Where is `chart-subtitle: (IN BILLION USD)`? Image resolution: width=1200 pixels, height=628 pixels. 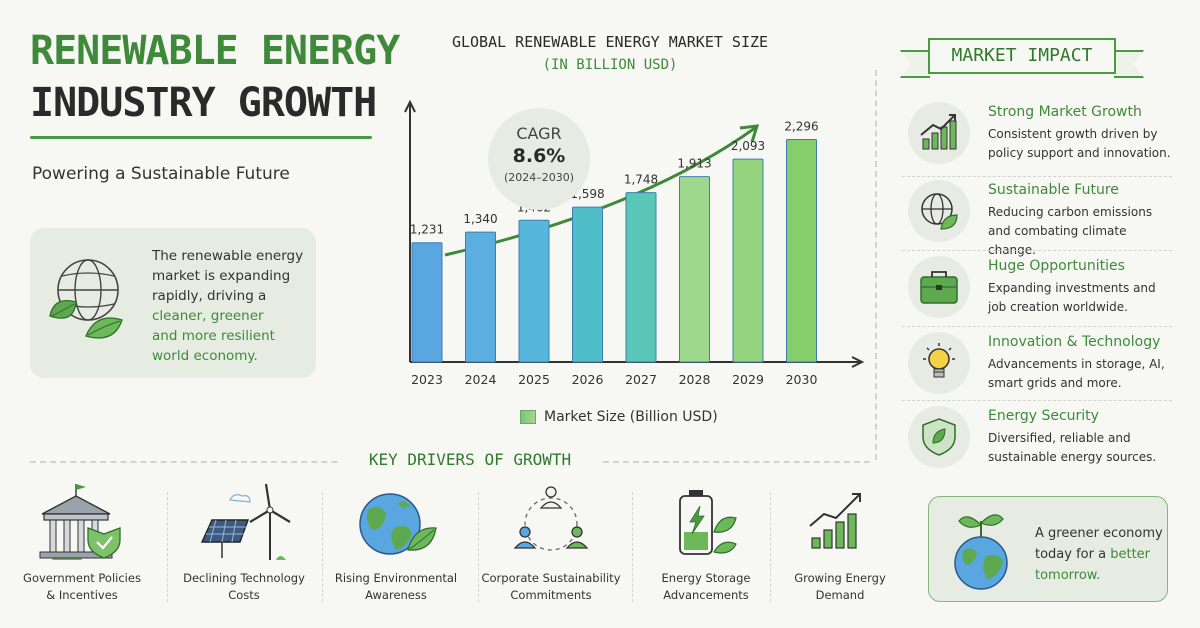 chart-subtitle: (IN BILLION USD) is located at coordinates (610, 65).